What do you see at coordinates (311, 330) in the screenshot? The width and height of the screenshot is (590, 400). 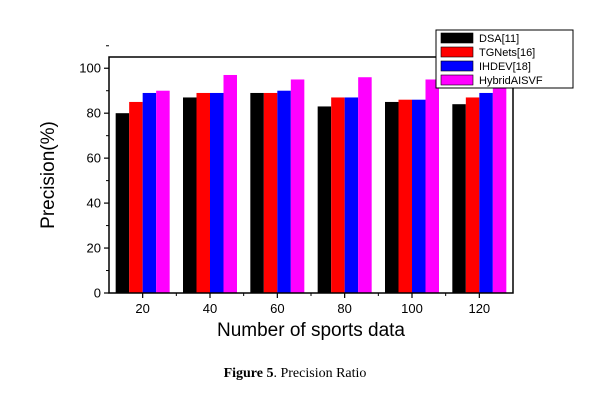 I see `x-axis-title: Number of sports data` at bounding box center [311, 330].